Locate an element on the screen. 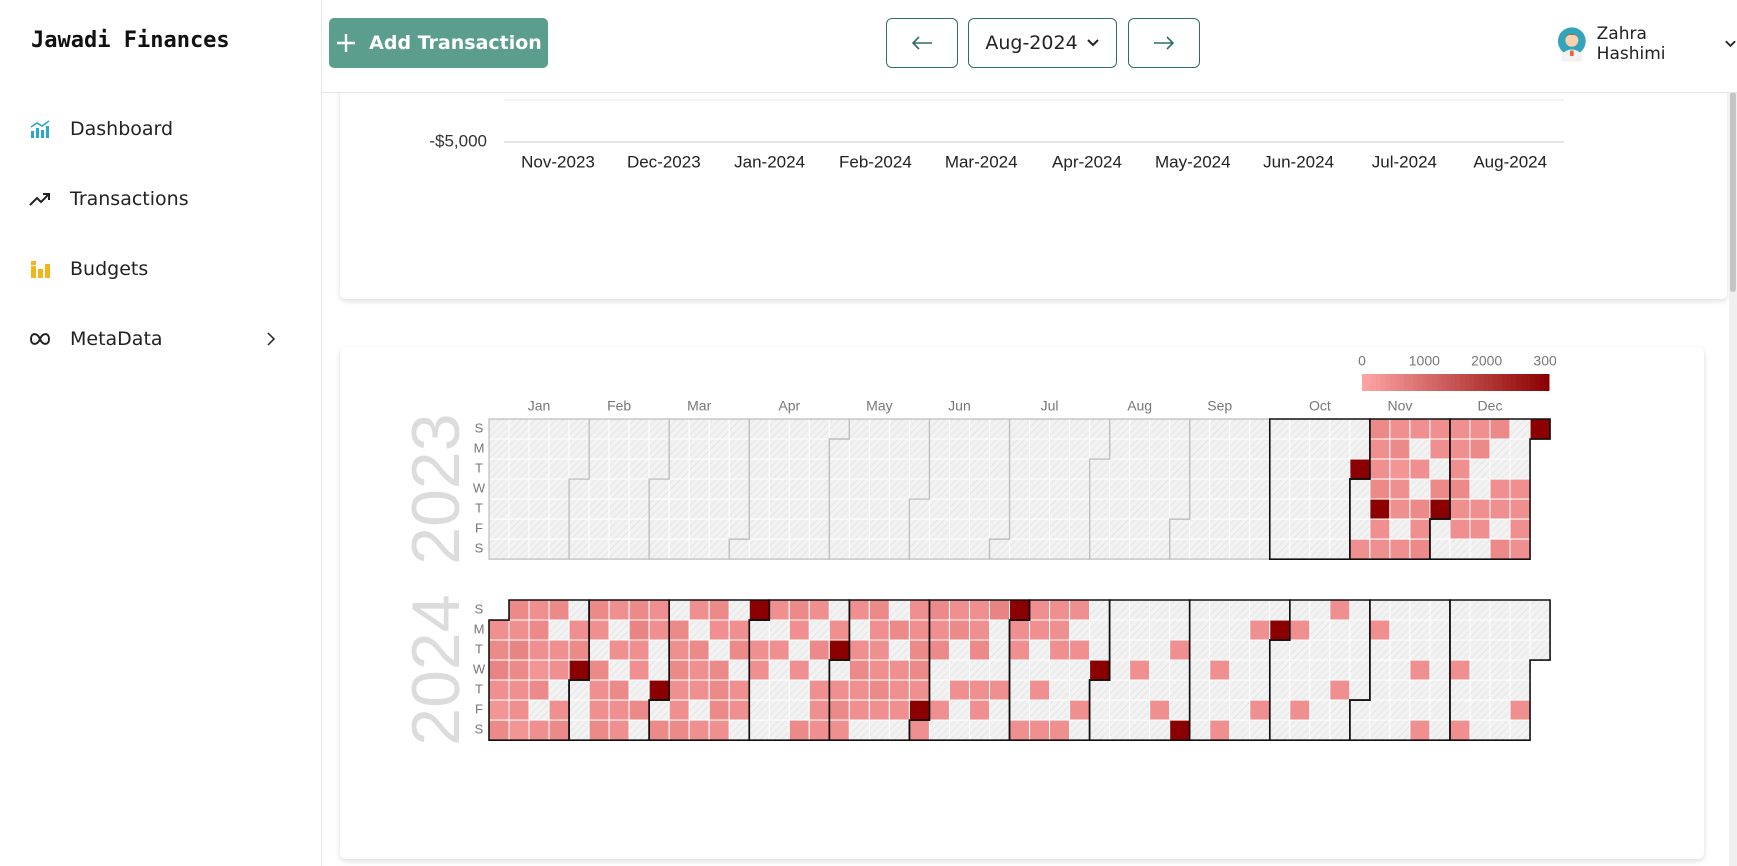  user-menu: Zahra Hashimi is located at coordinates (1647, 44).